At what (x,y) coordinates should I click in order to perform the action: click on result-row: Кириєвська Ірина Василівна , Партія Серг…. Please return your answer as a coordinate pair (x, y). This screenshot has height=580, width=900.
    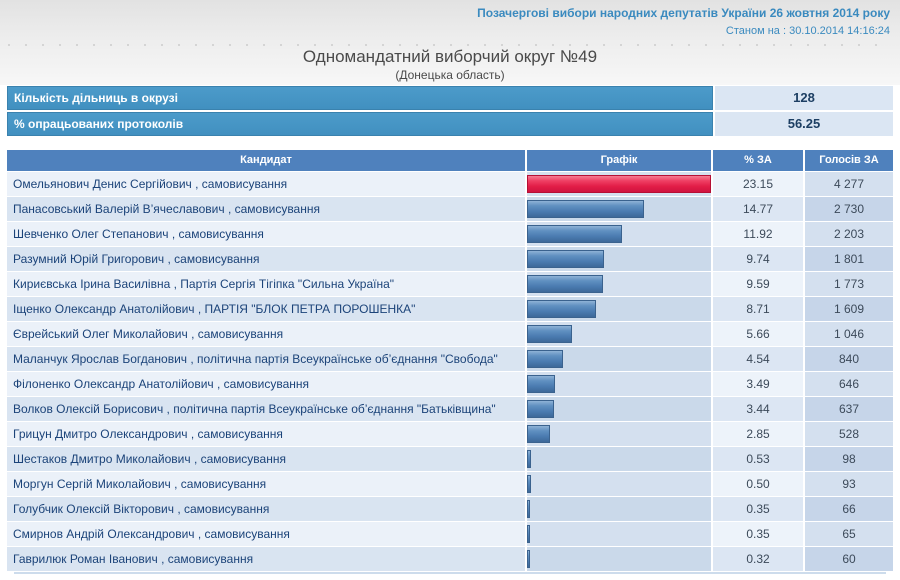
    Looking at the image, I should click on (450, 284).